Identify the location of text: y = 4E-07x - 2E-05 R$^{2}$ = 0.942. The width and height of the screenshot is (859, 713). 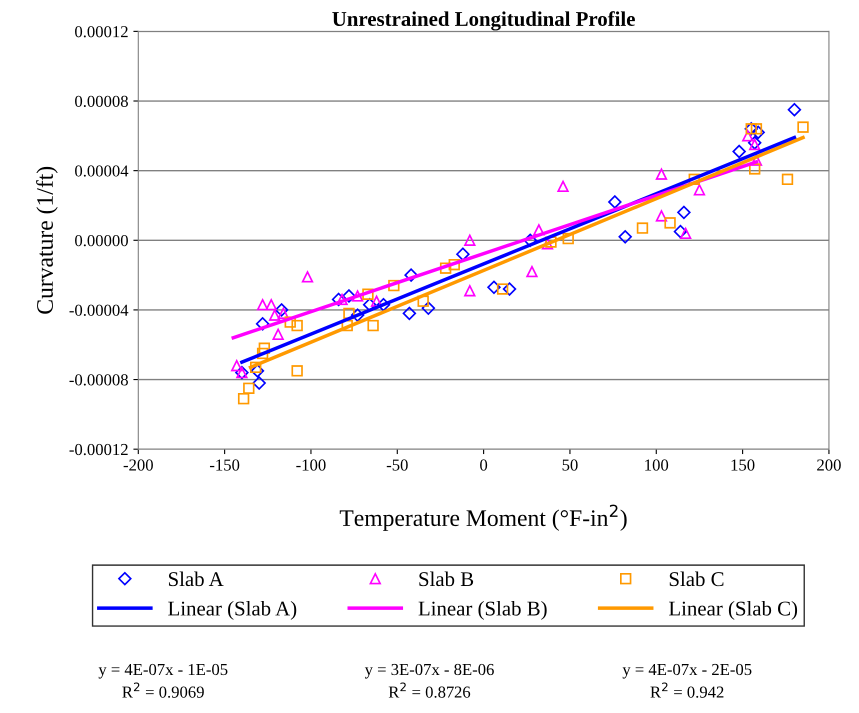
(687, 681).